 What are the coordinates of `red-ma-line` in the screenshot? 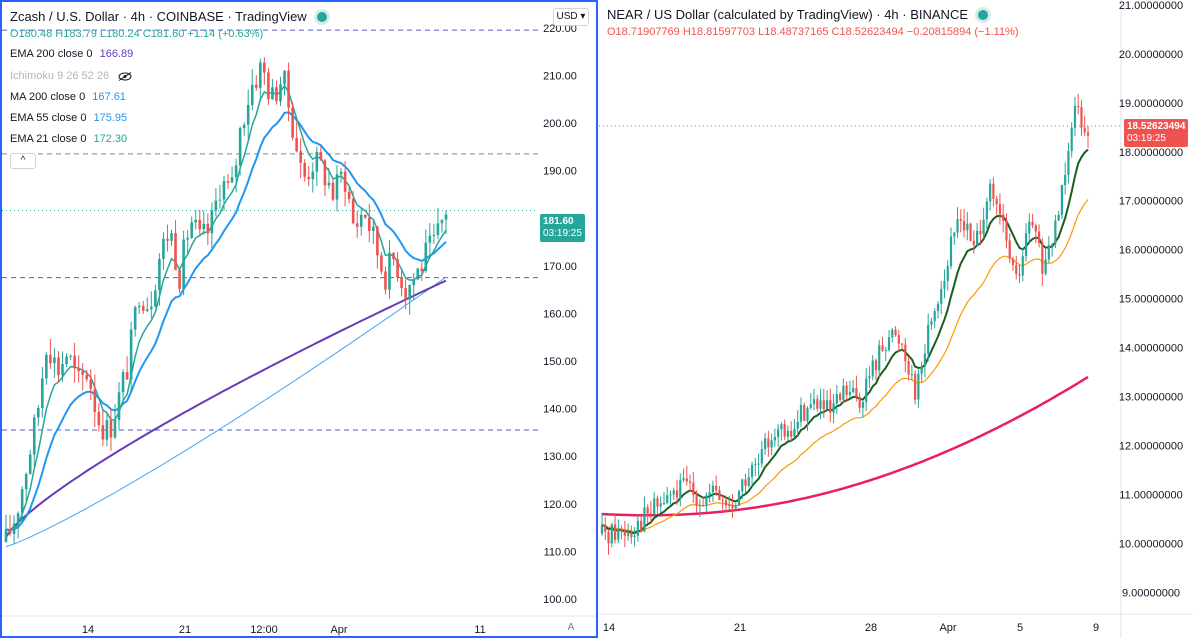 It's located at (845, 446).